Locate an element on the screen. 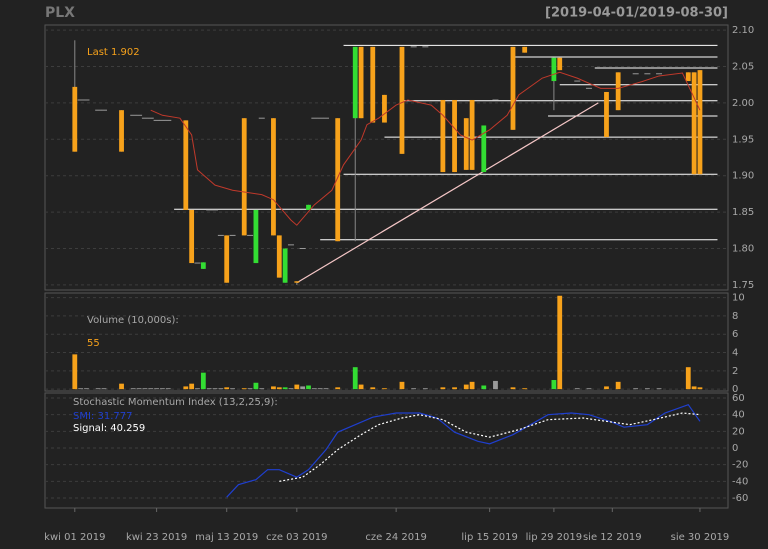 This screenshot has width=768, height=549. smi-line is located at coordinates (490, 447).